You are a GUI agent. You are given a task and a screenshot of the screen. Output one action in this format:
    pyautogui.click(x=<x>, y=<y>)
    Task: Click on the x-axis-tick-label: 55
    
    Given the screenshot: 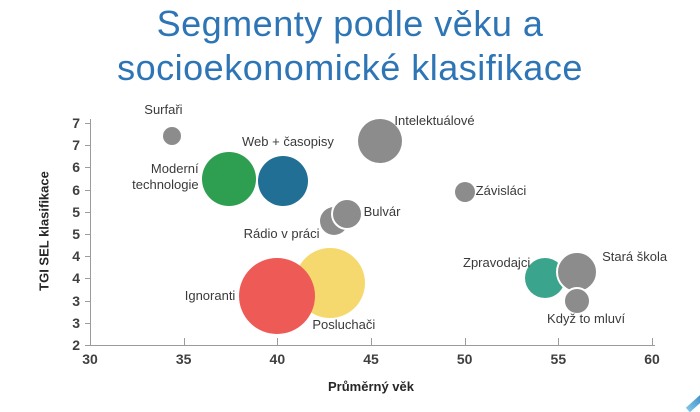 What is the action you would take?
    pyautogui.click(x=558, y=359)
    